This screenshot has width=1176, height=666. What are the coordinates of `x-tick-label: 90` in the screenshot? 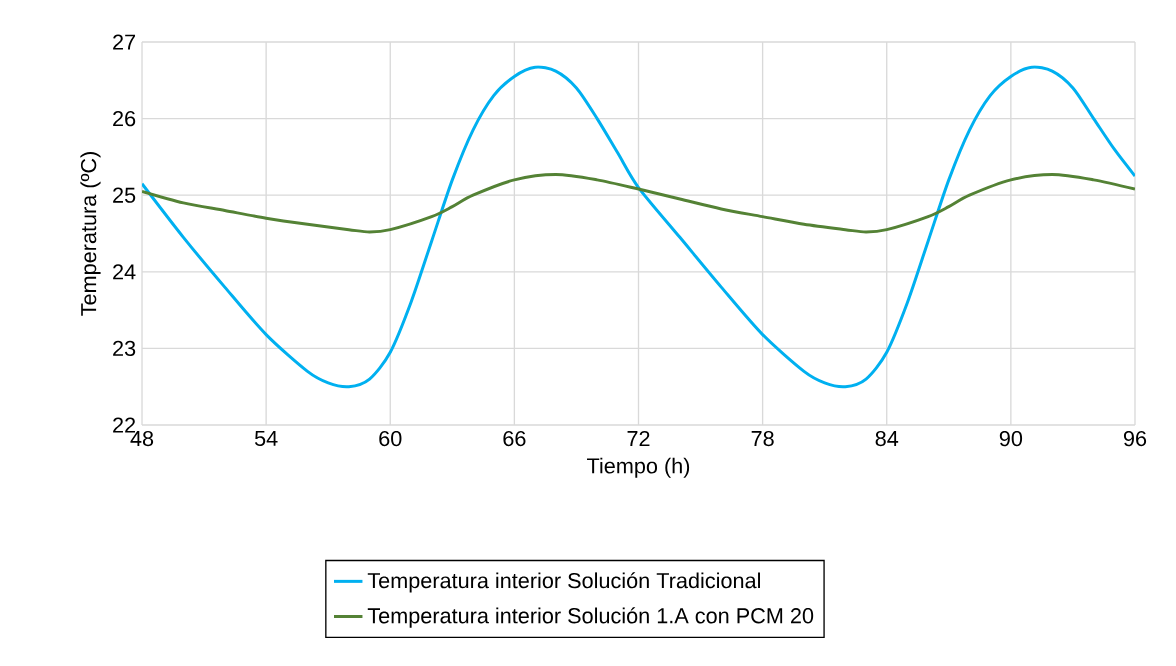 It's located at (1011, 438).